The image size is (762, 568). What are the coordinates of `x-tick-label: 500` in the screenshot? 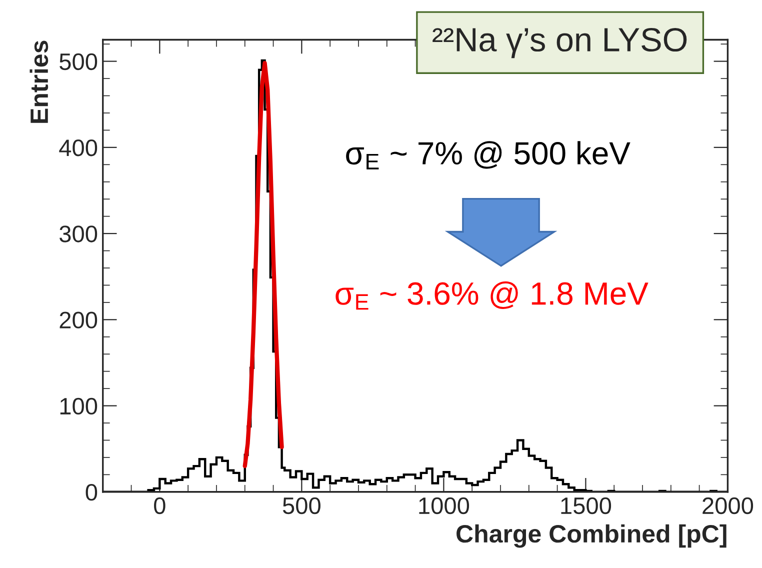 It's located at (301, 505).